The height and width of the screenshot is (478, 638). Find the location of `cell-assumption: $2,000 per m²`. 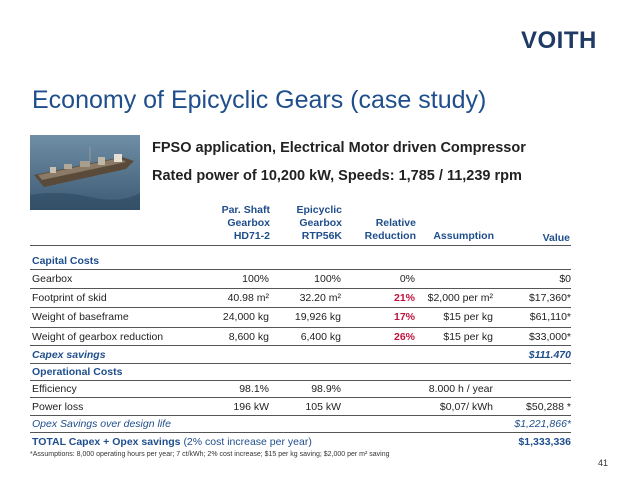

cell-assumption: $2,000 per m² is located at coordinates (460, 298).